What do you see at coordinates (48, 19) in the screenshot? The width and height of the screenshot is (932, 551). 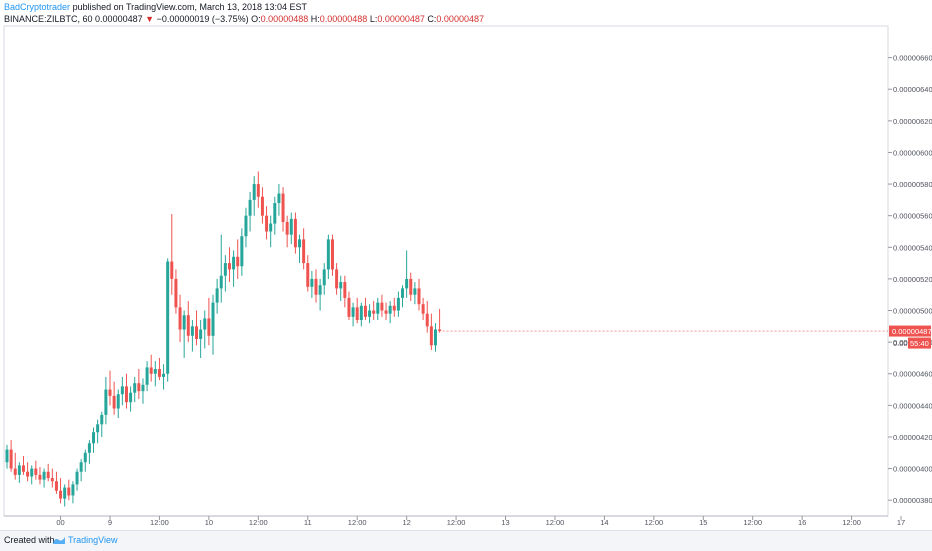 I see `symbol-label: BINANCE:ZILBTC, 60` at bounding box center [48, 19].